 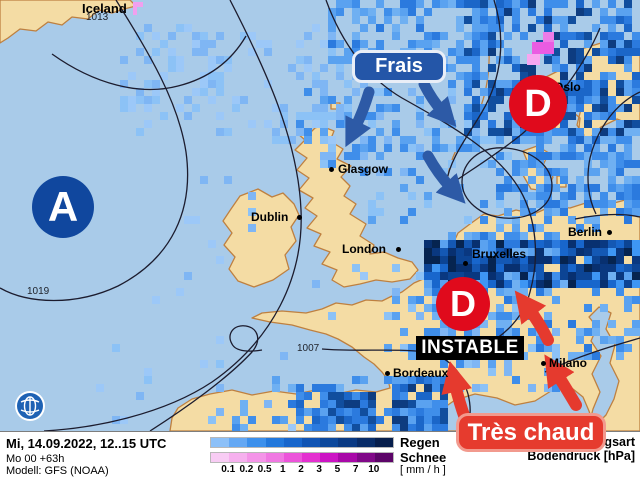 What do you see at coordinates (374, 469) in the screenshot?
I see `legend-tick: 10` at bounding box center [374, 469].